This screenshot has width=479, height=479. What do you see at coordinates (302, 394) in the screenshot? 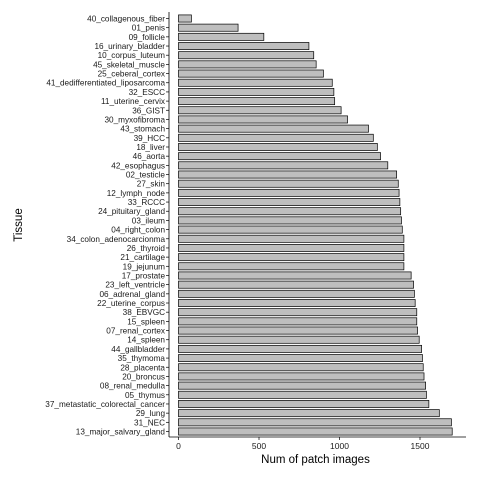
I see `bar-05_thymus` at bounding box center [302, 394].